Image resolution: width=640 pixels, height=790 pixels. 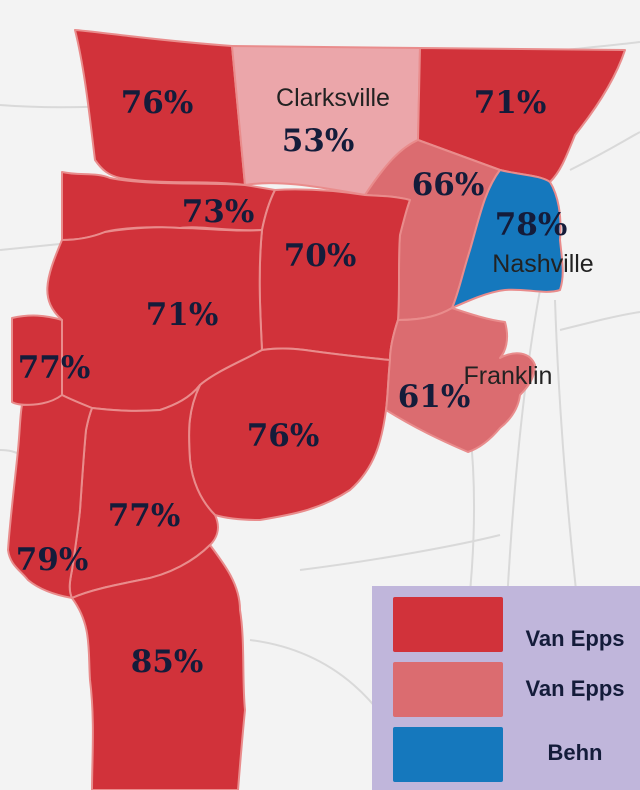 What do you see at coordinates (157, 103) in the screenshot?
I see `pct-label-northwest-county: 76%` at bounding box center [157, 103].